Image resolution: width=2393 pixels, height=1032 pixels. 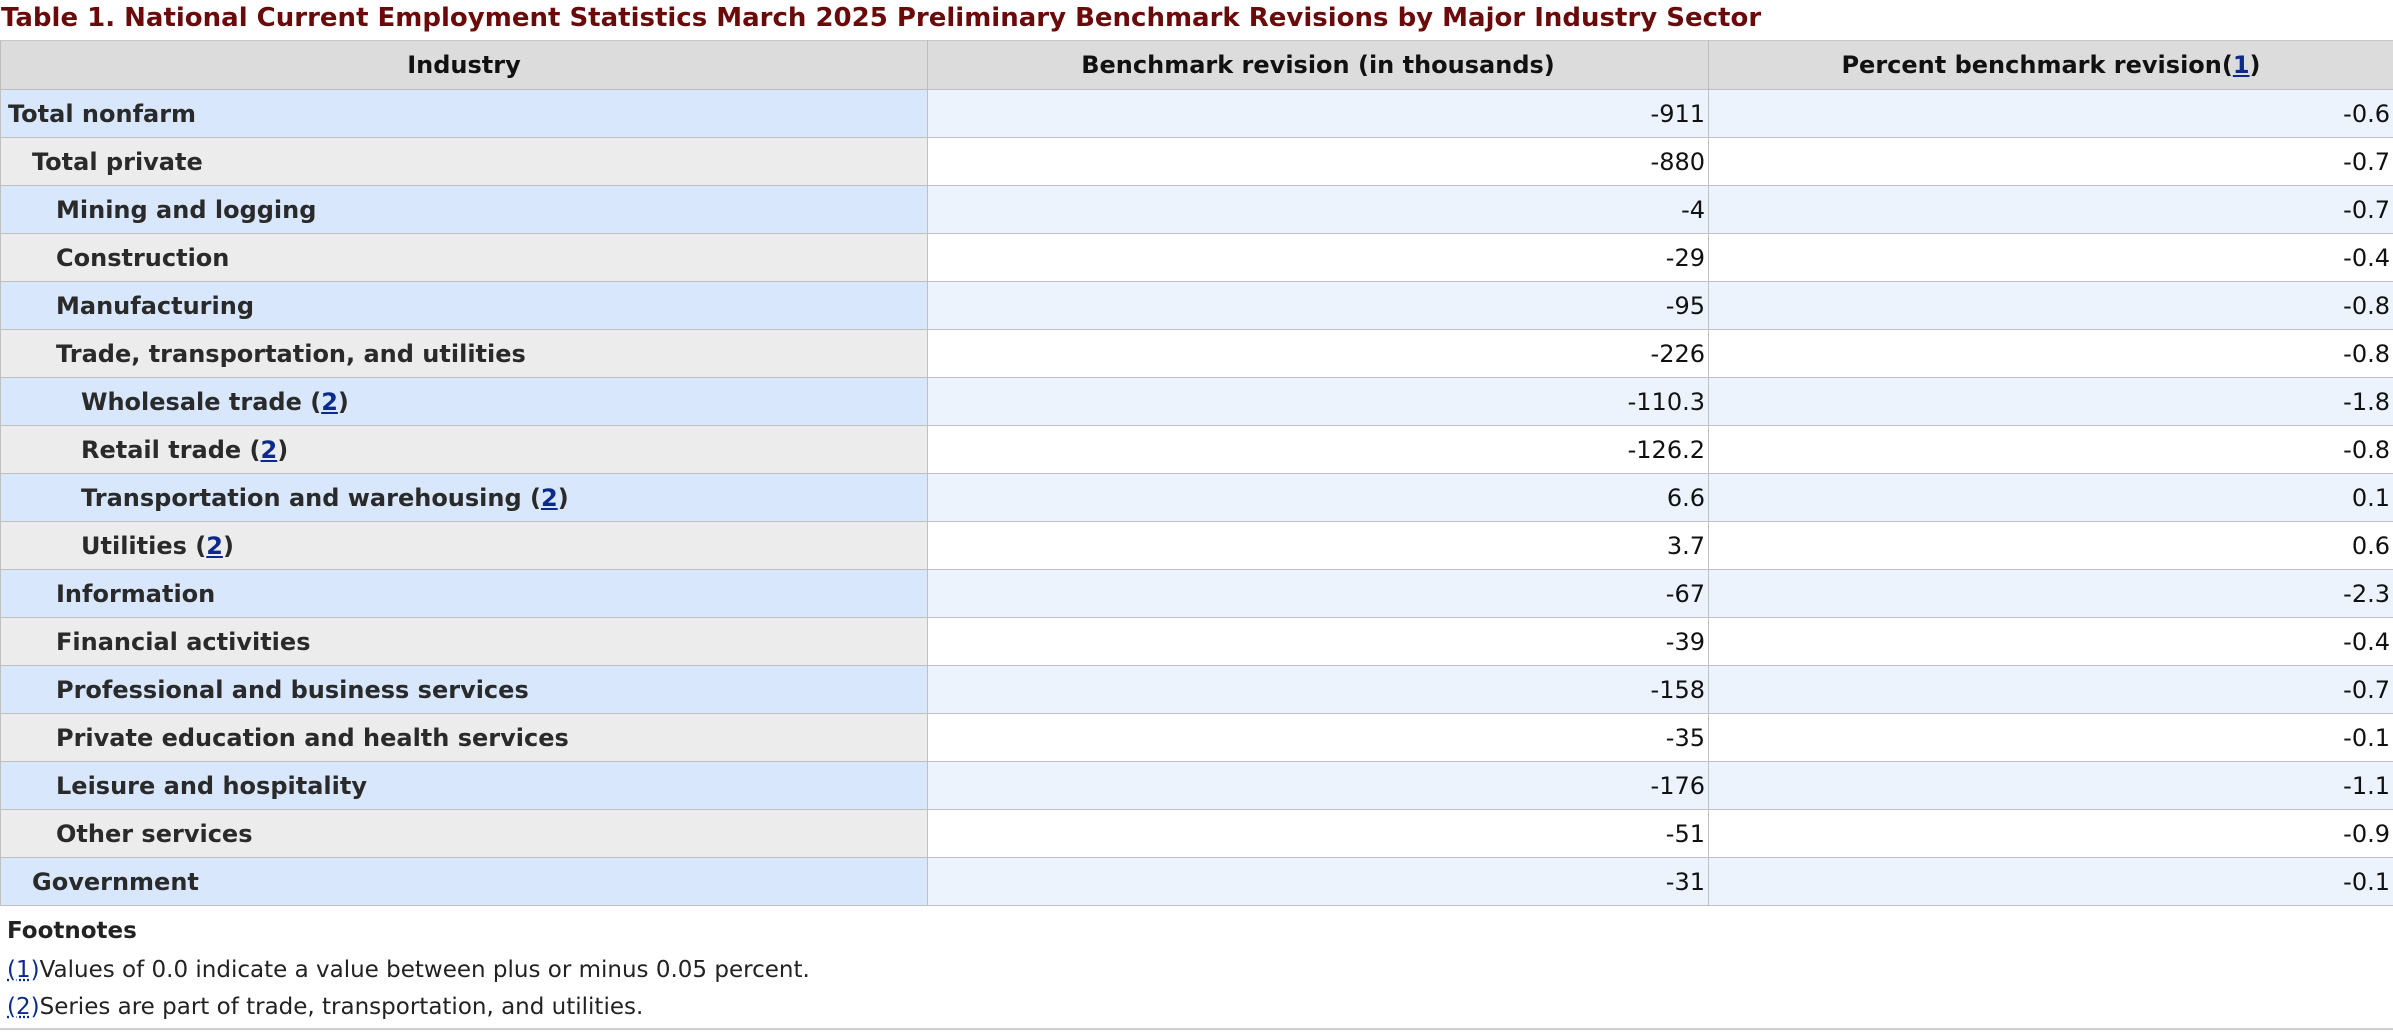 What do you see at coordinates (136, 593) in the screenshot?
I see `industry-label: Information` at bounding box center [136, 593].